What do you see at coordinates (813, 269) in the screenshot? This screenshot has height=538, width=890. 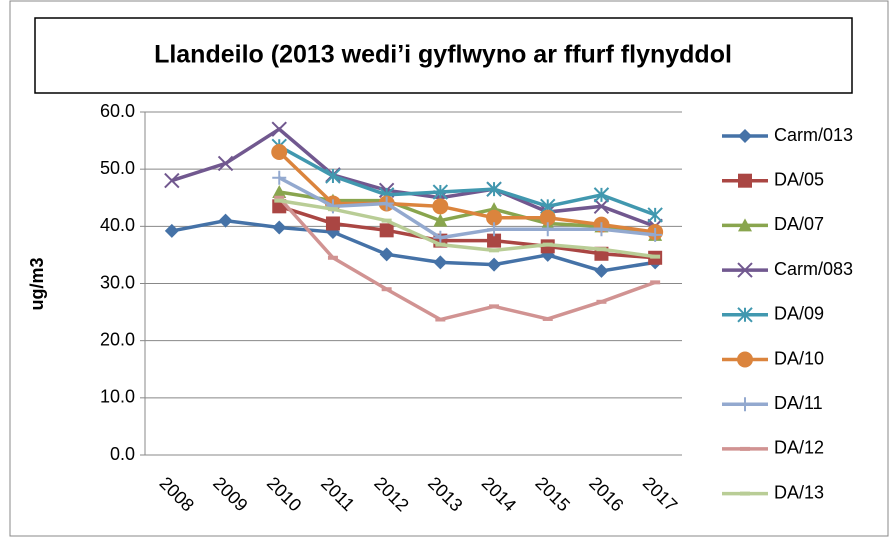 I see `legend-label: Carm/083` at bounding box center [813, 269].